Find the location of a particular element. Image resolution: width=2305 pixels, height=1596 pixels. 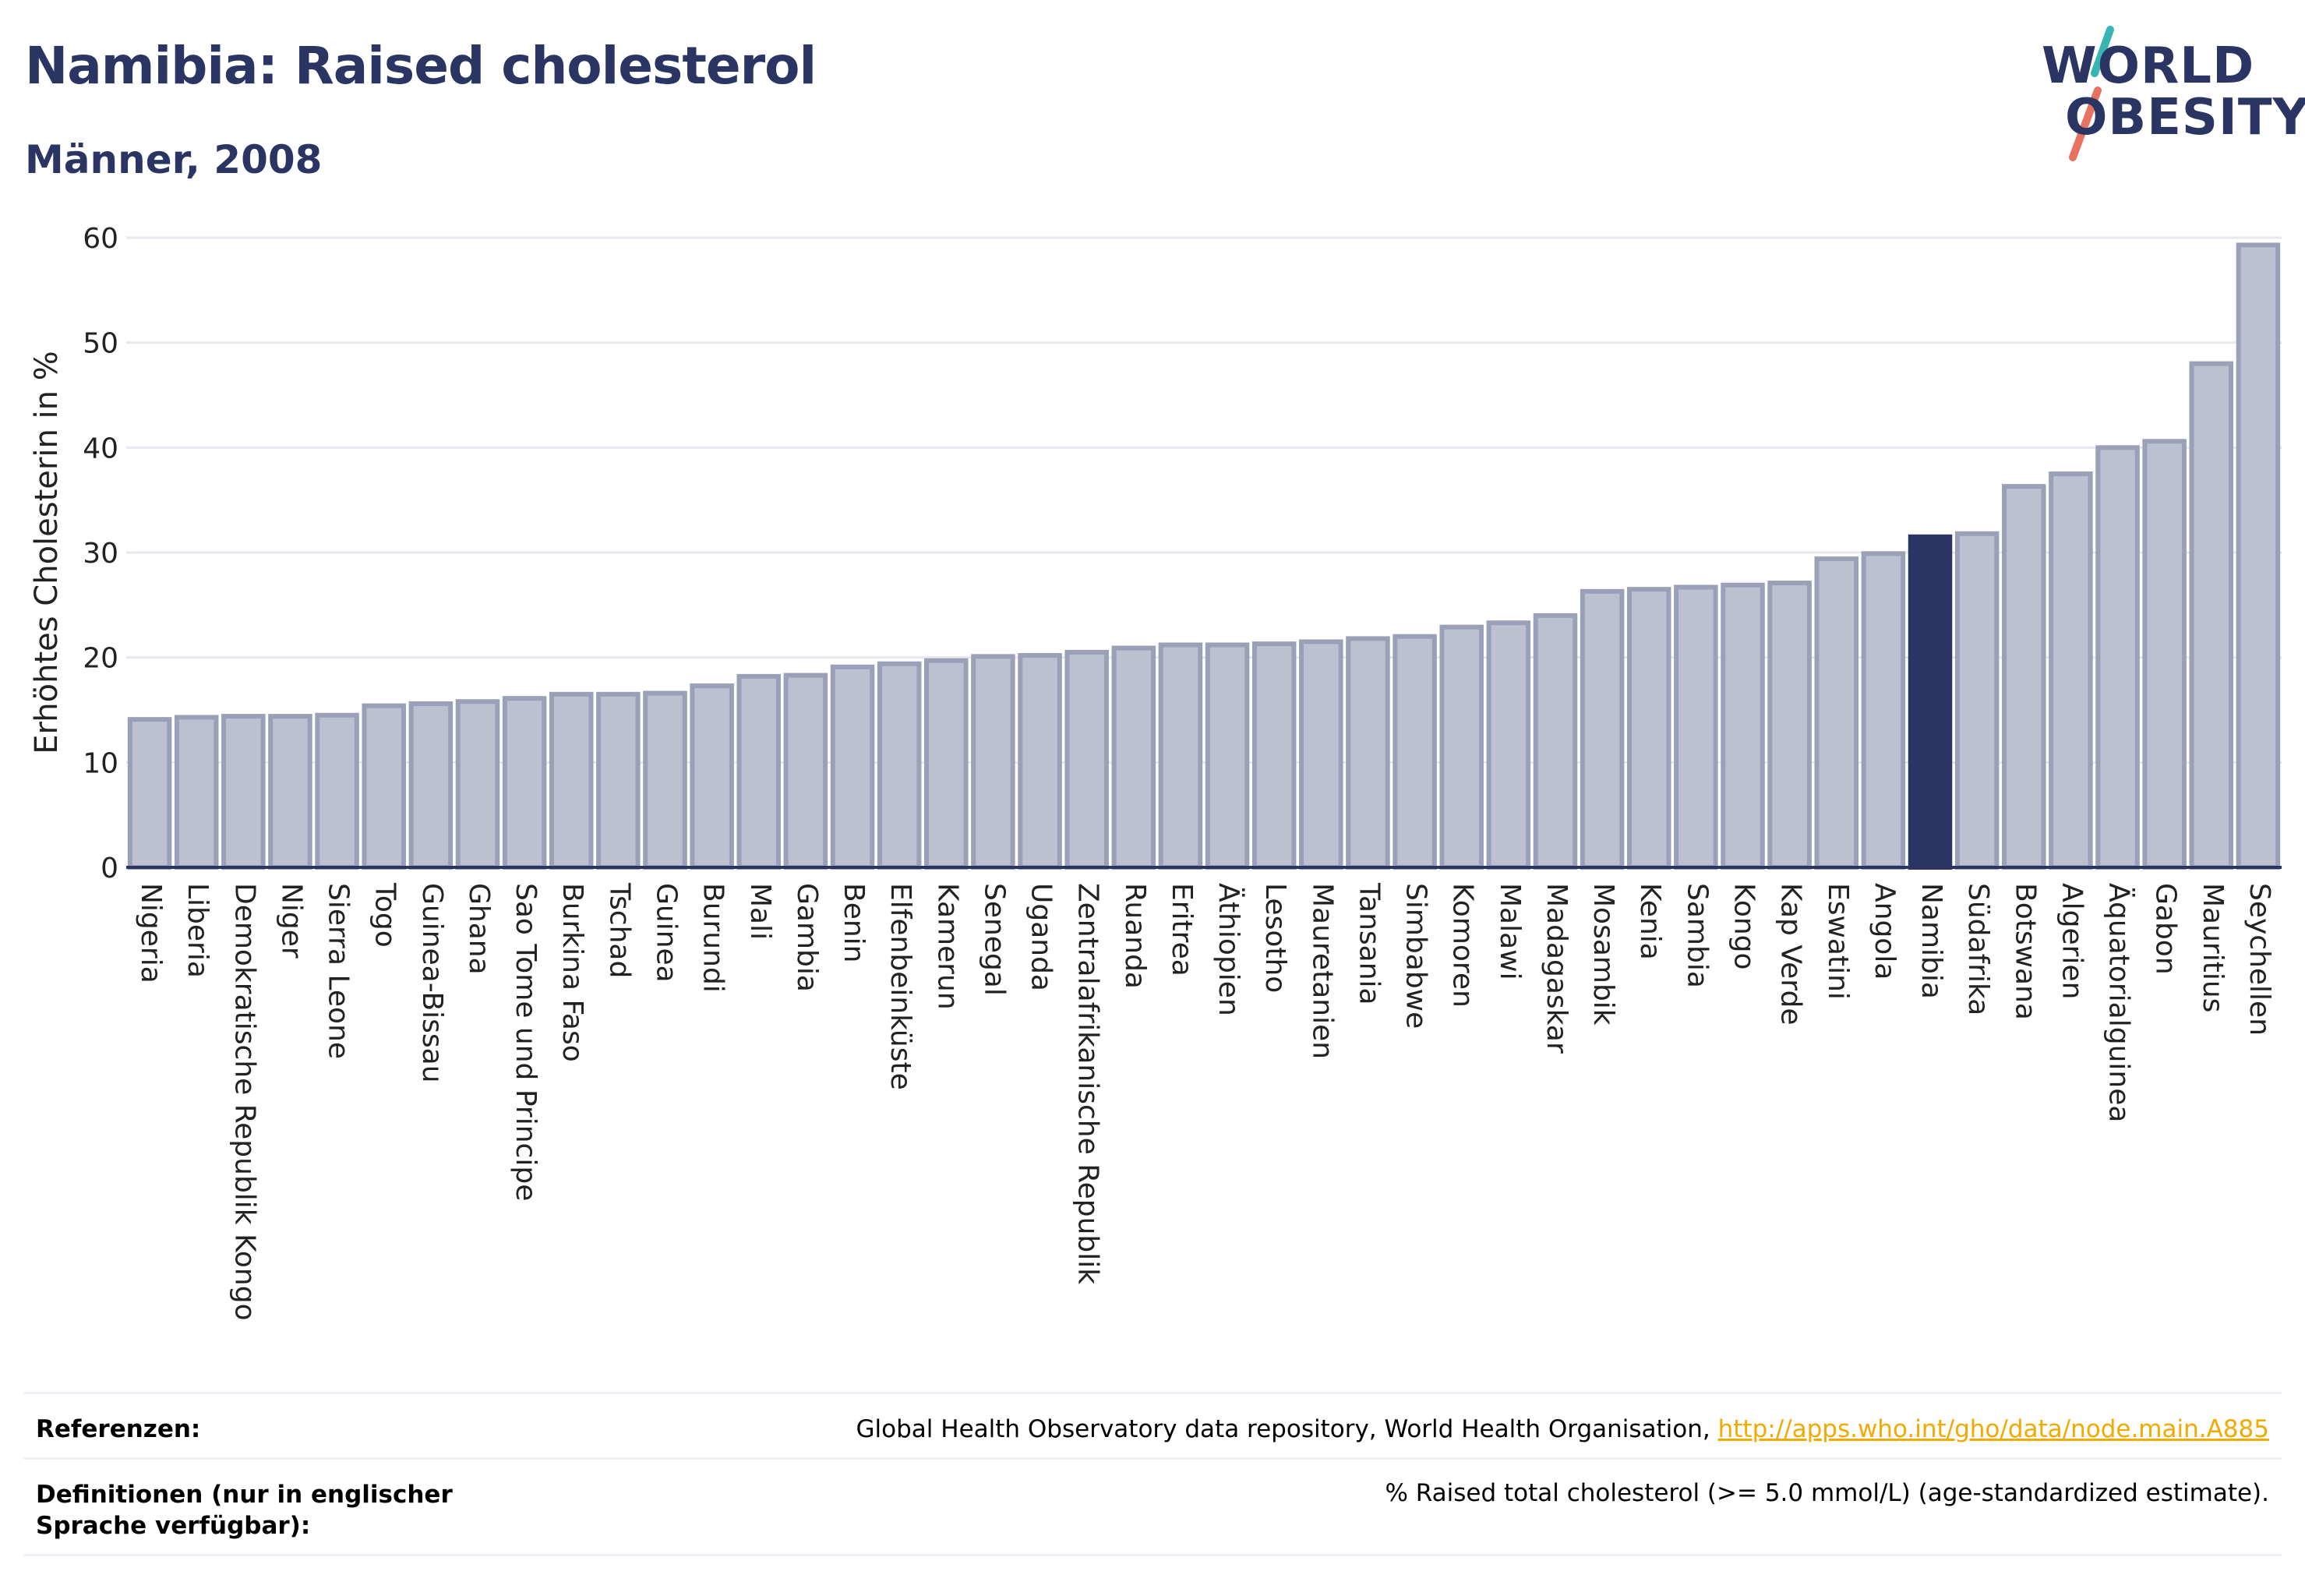

x-tick-label: Botswana is located at coordinates (2025, 951).